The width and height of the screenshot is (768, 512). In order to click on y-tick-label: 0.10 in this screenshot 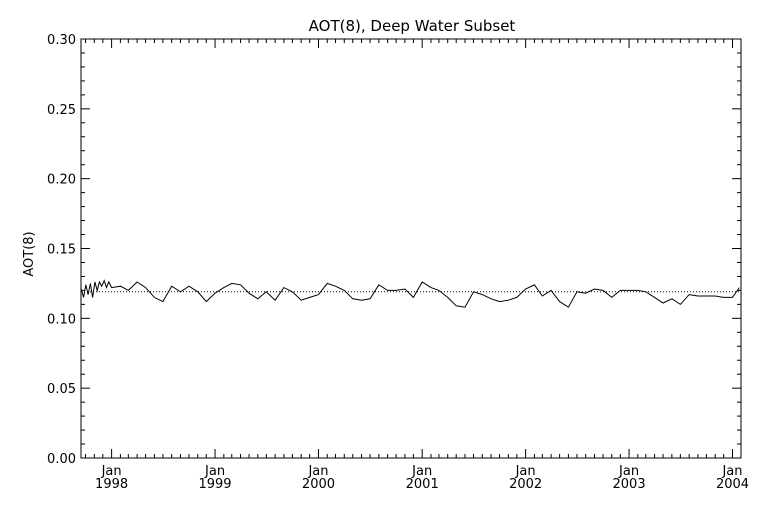, I will do `click(61, 319)`.